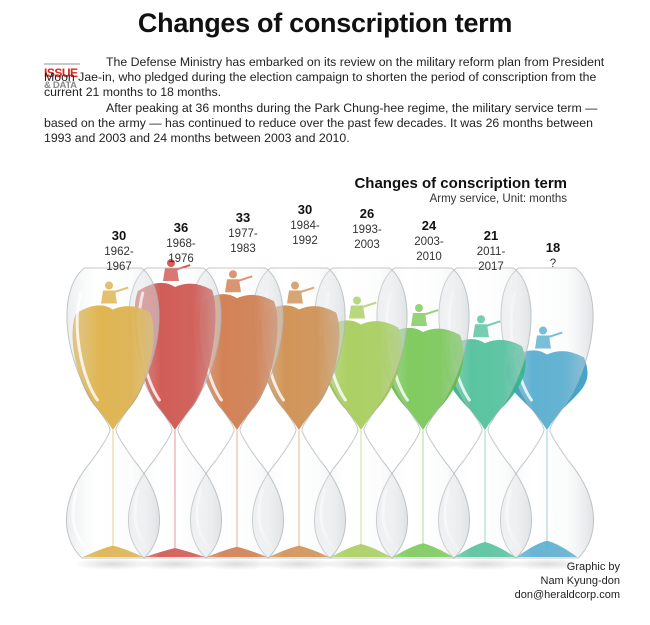 Image resolution: width=650 pixels, height=625 pixels. What do you see at coordinates (367, 213) in the screenshot?
I see `value-label-5: 26` at bounding box center [367, 213].